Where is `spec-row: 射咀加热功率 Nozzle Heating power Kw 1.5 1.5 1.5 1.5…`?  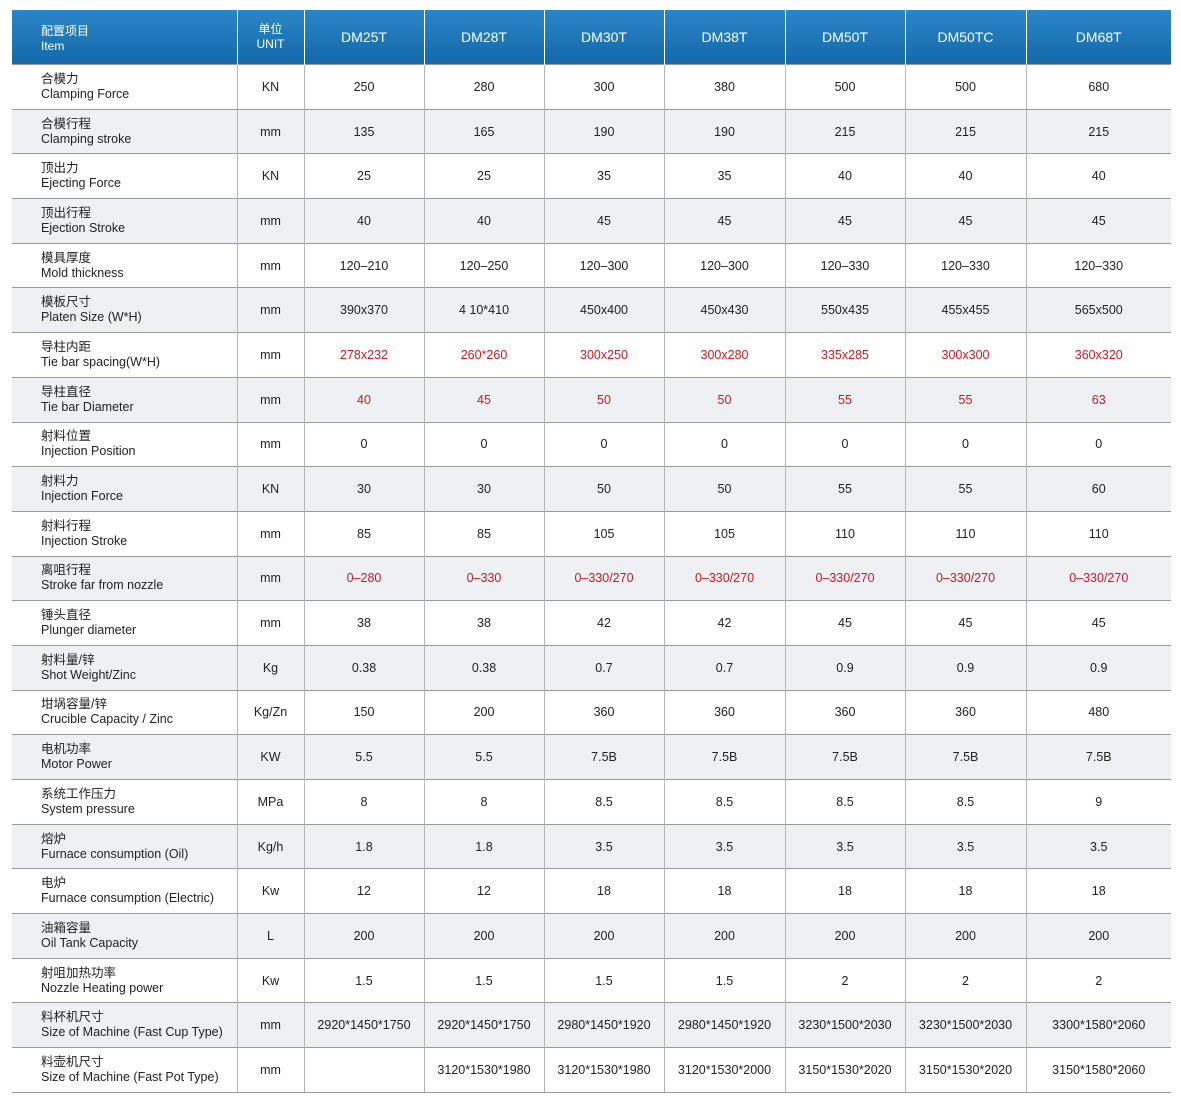 spec-row: 射咀加热功率 Nozzle Heating power Kw 1.5 1.5 1.5 1.5… is located at coordinates (591, 980).